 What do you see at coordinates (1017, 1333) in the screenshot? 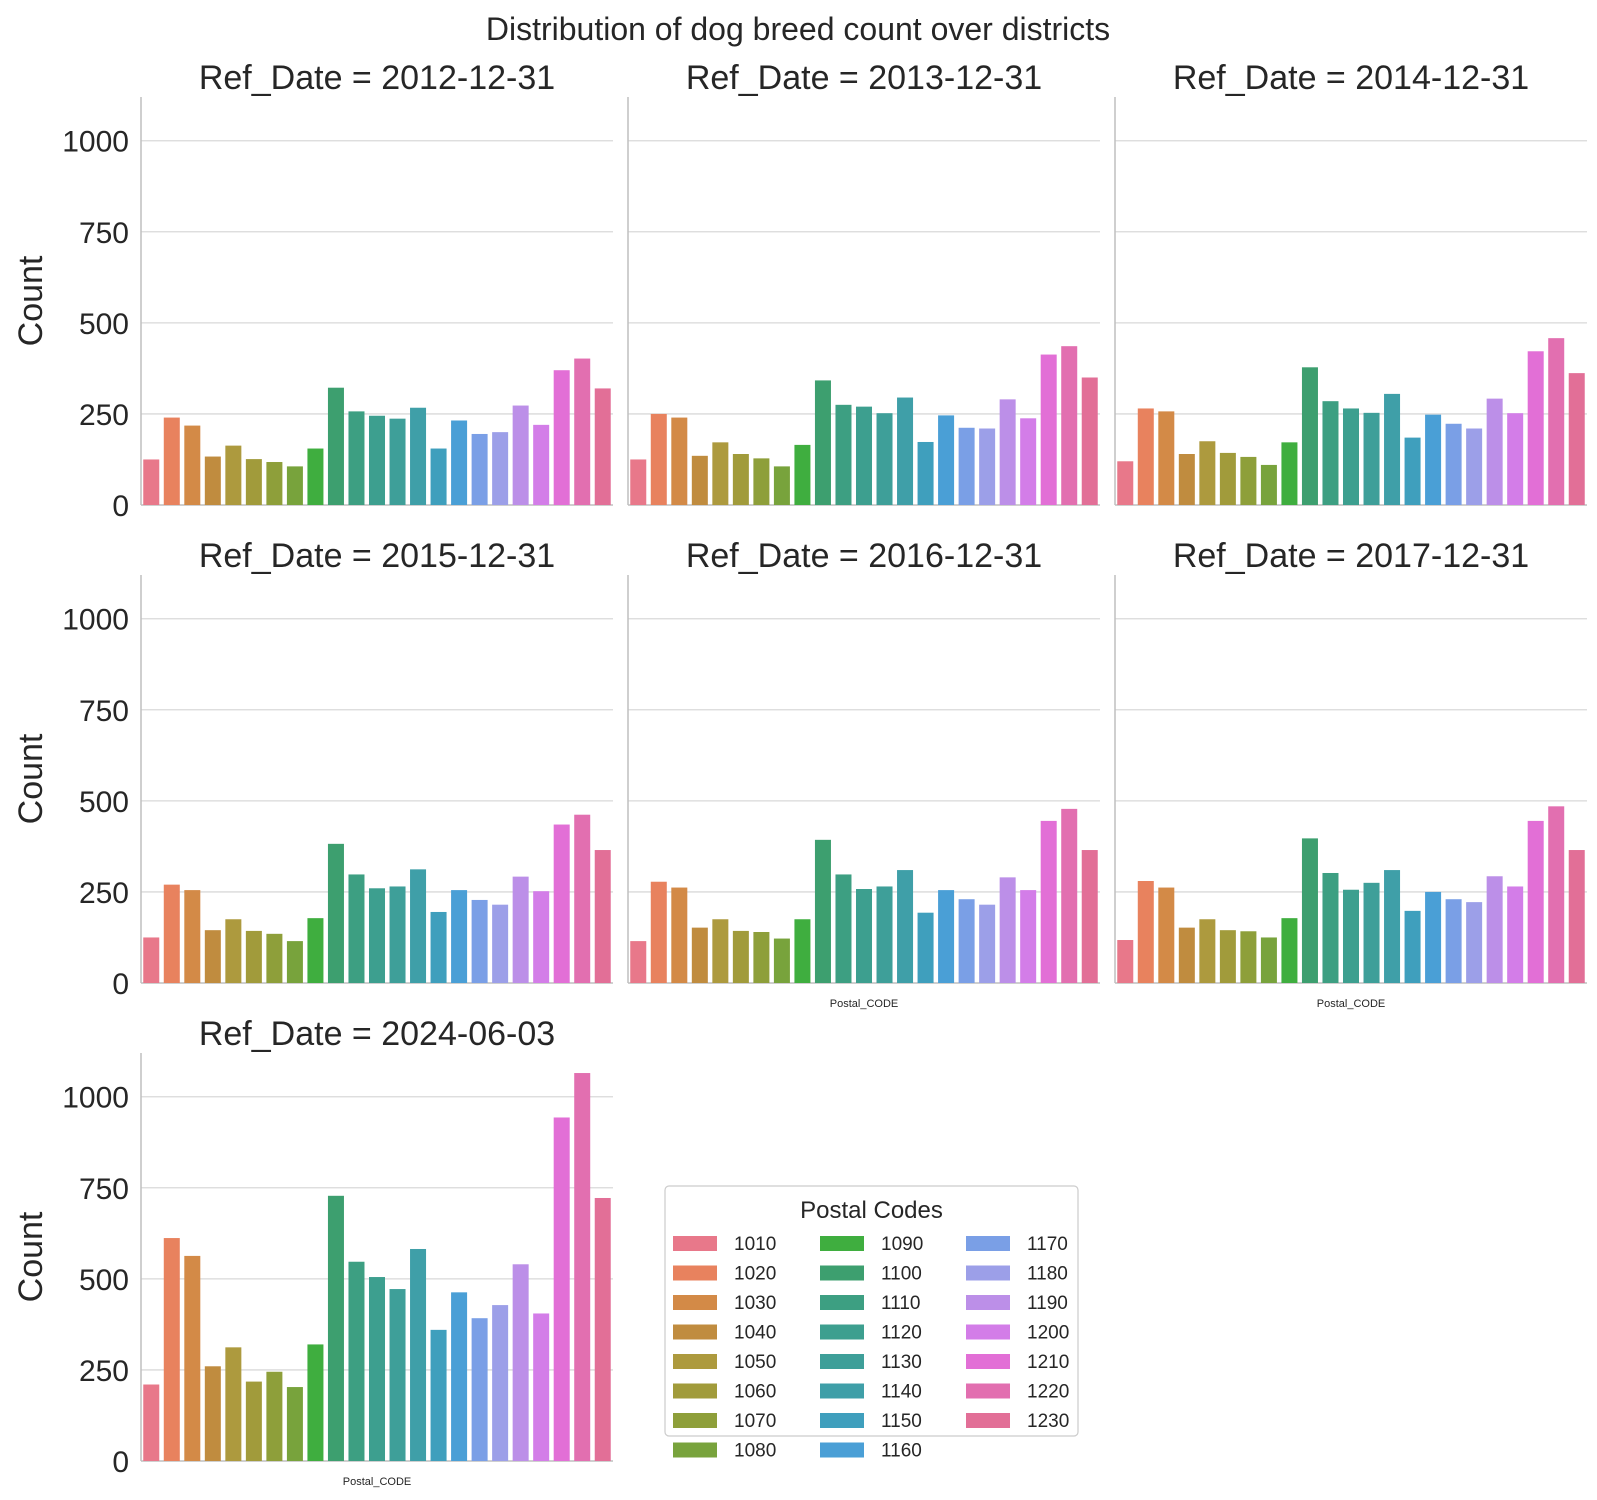
I see `legend-item: 1200` at bounding box center [1017, 1333].